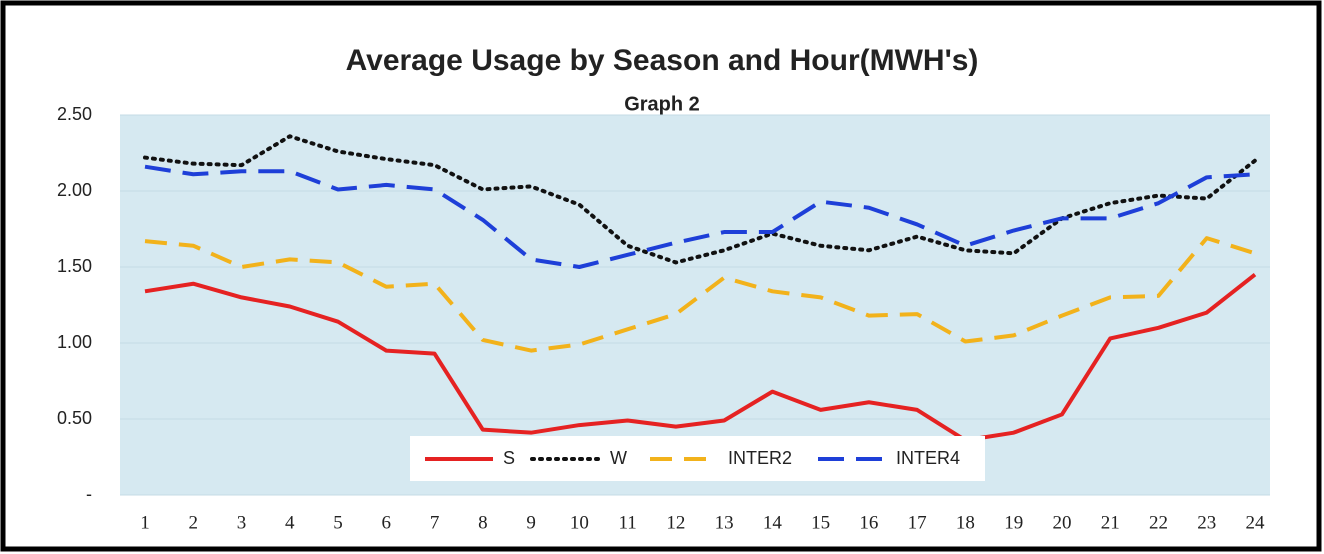 This screenshot has width=1324, height=554. Describe the element at coordinates (760, 458) in the screenshot. I see `legend-label: INTER2` at that location.